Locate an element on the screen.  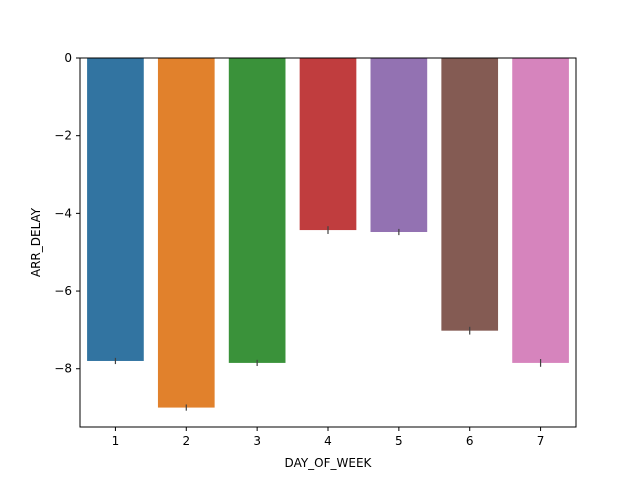
x-tick-label: 7 is located at coordinates (541, 441).